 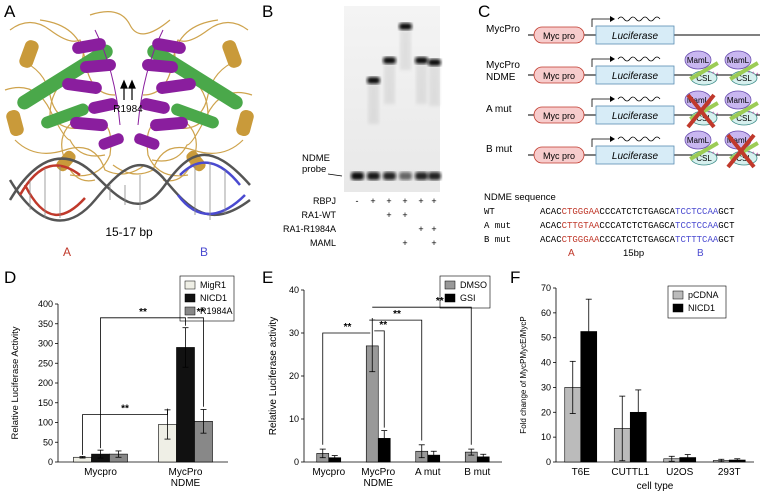 I want to click on sequence-segment: CCCATCTCTGAGCA, so click(x=637, y=240).